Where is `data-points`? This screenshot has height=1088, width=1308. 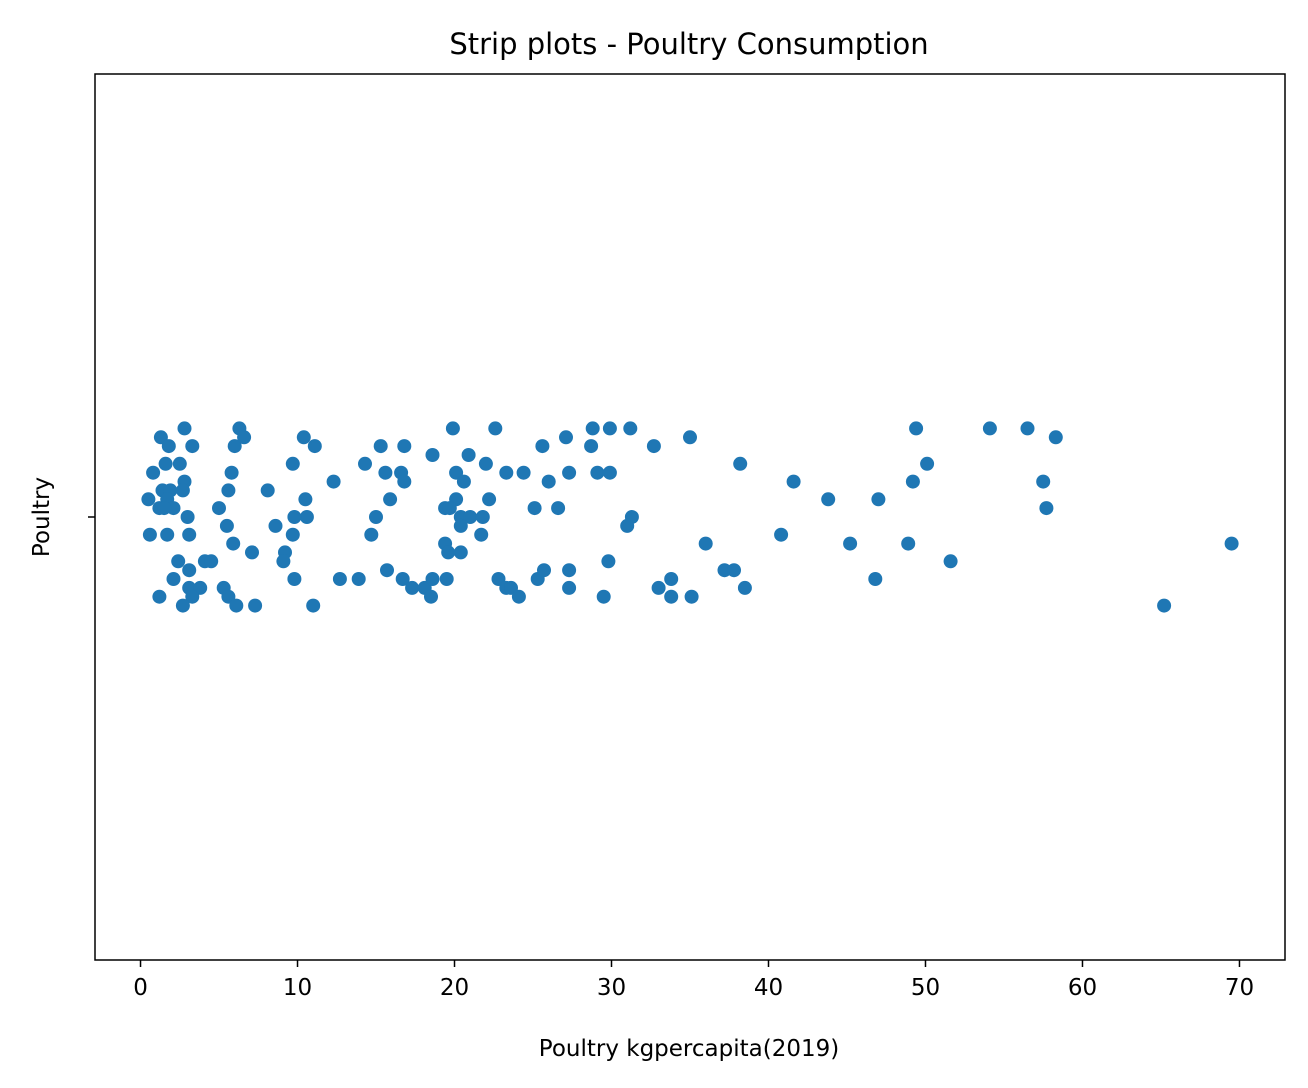 data-points is located at coordinates (690, 517).